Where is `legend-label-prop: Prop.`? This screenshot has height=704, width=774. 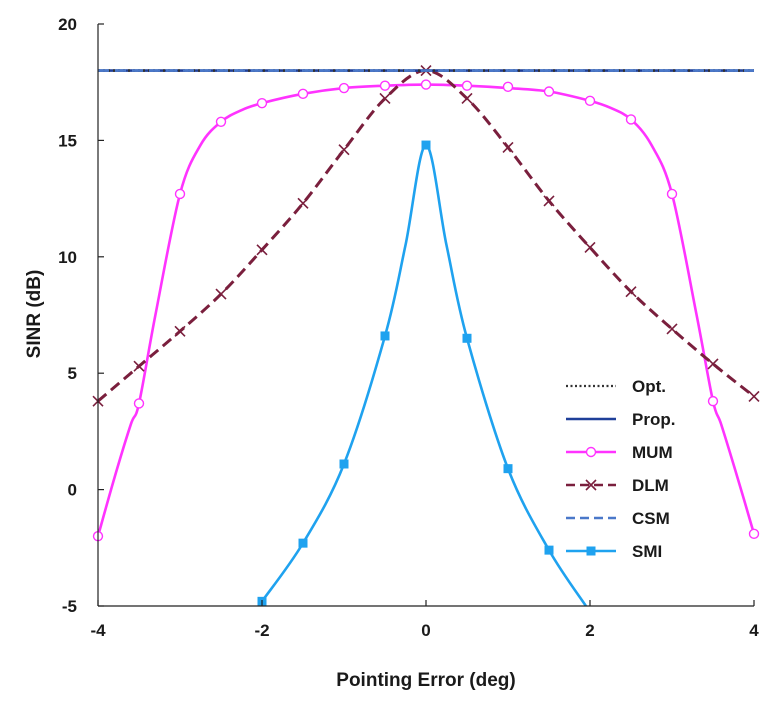
legend-label-prop: Prop. is located at coordinates (653, 419).